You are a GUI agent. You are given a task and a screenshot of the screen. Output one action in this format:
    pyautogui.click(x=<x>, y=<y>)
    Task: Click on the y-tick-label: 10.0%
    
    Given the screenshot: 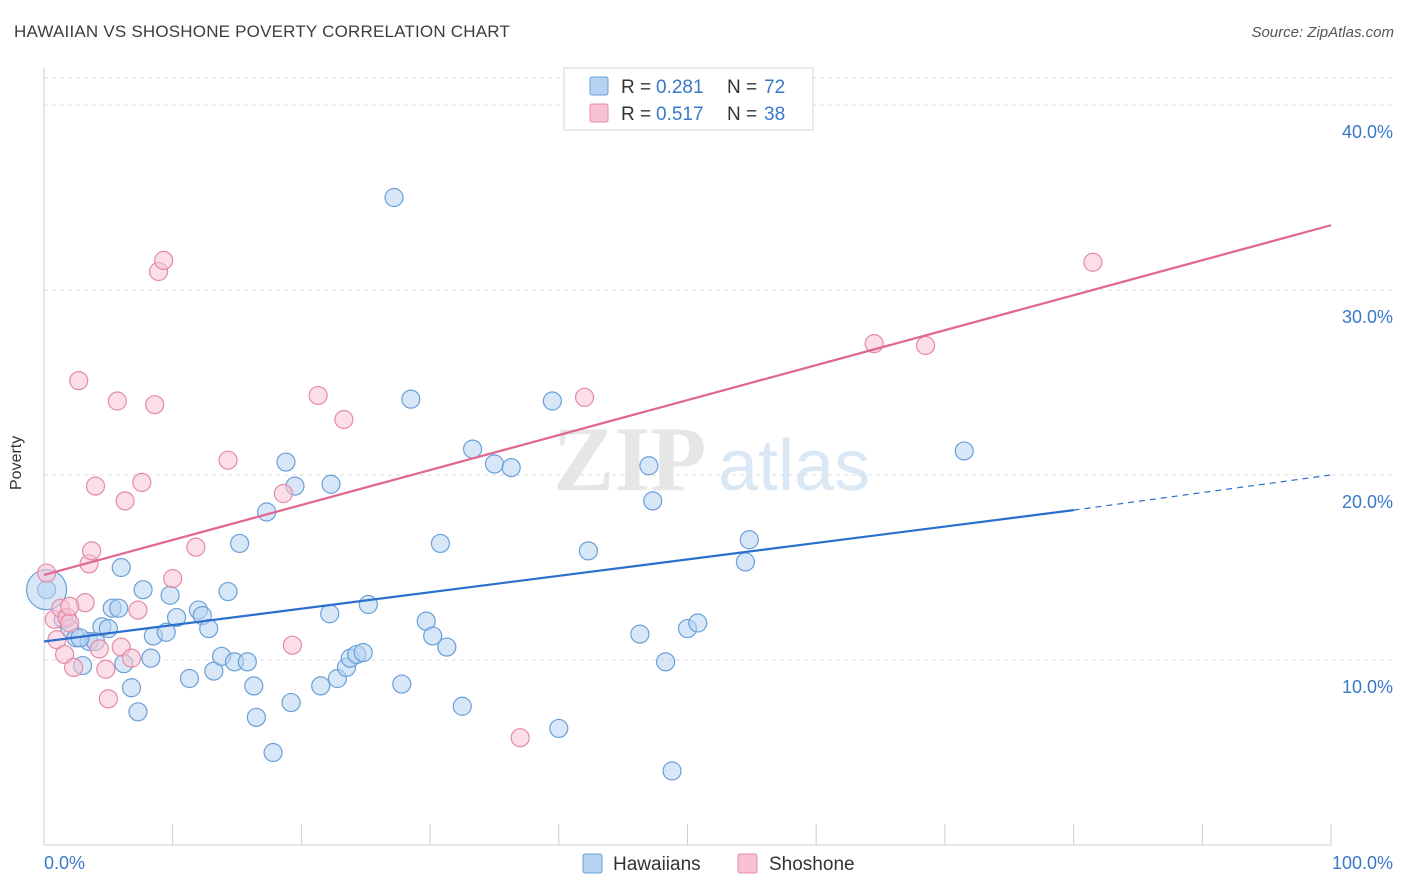 What is the action you would take?
    pyautogui.click(x=1367, y=687)
    